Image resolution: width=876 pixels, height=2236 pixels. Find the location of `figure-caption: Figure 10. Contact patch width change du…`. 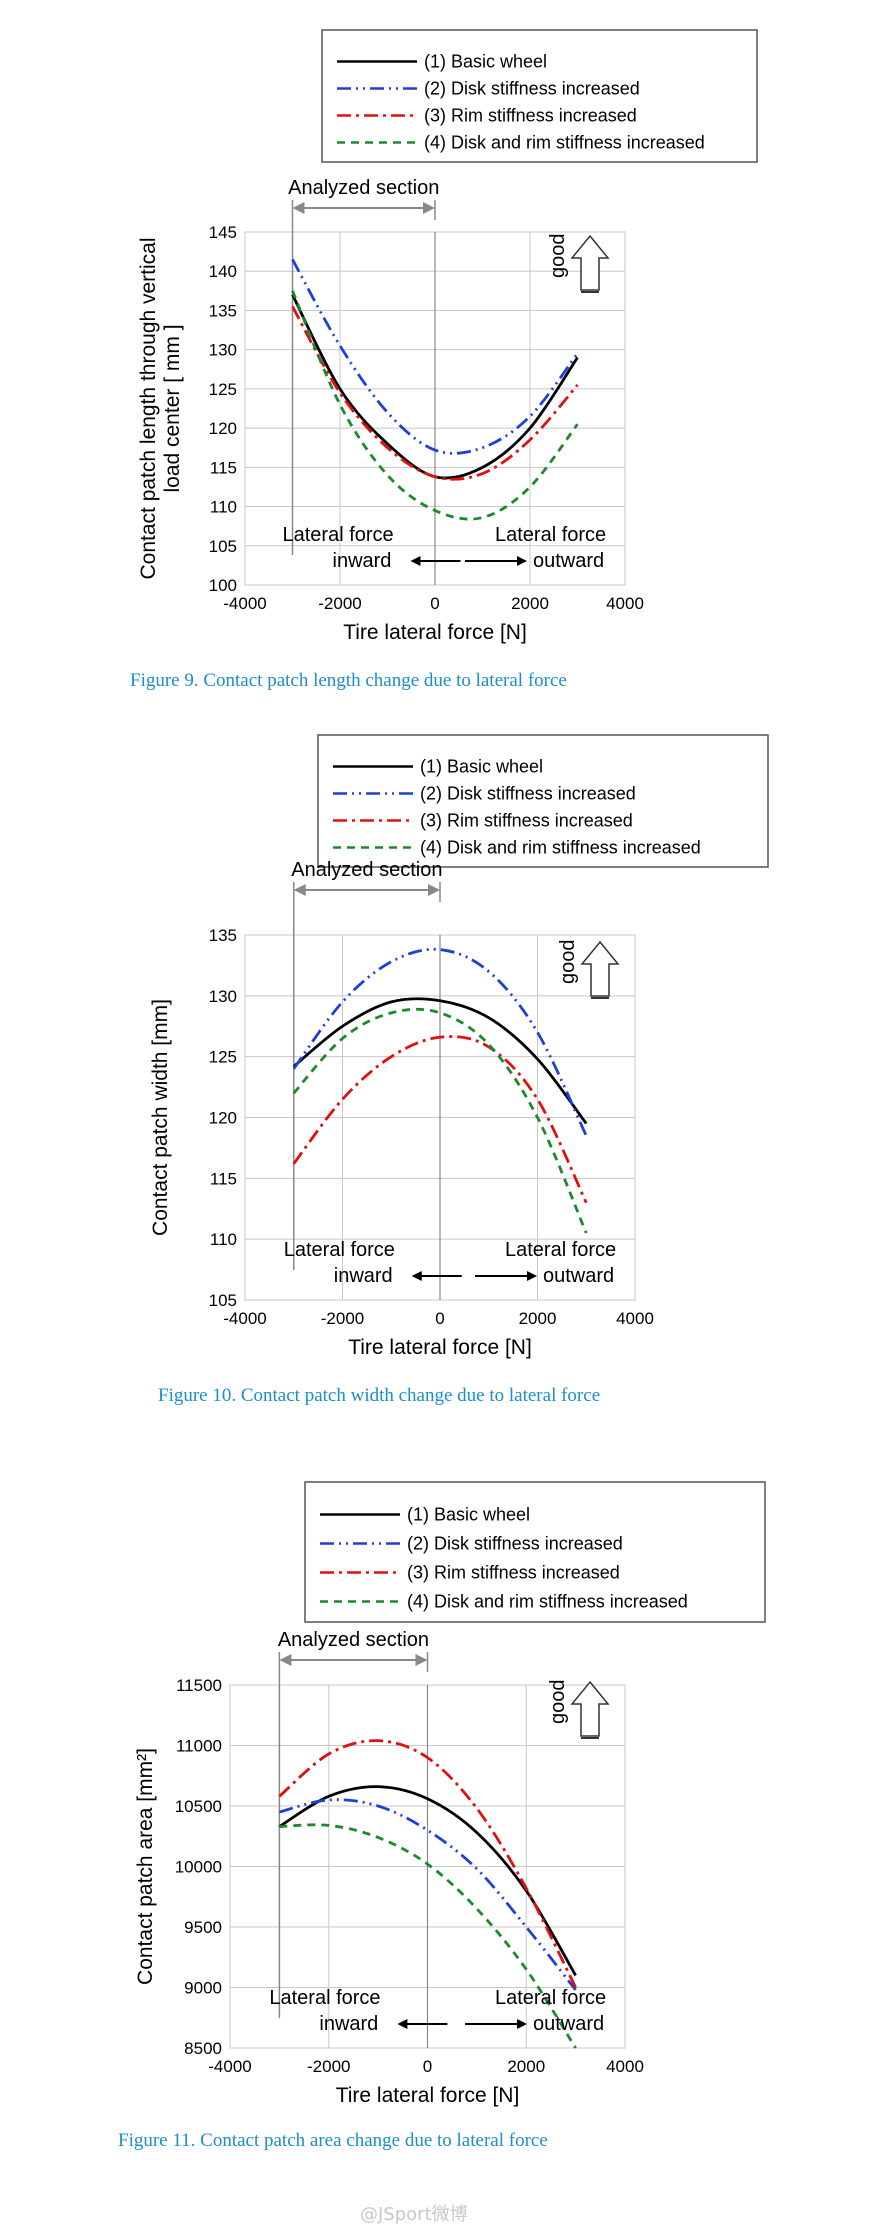

figure-caption: Figure 10. Contact patch width change du… is located at coordinates (379, 1395).